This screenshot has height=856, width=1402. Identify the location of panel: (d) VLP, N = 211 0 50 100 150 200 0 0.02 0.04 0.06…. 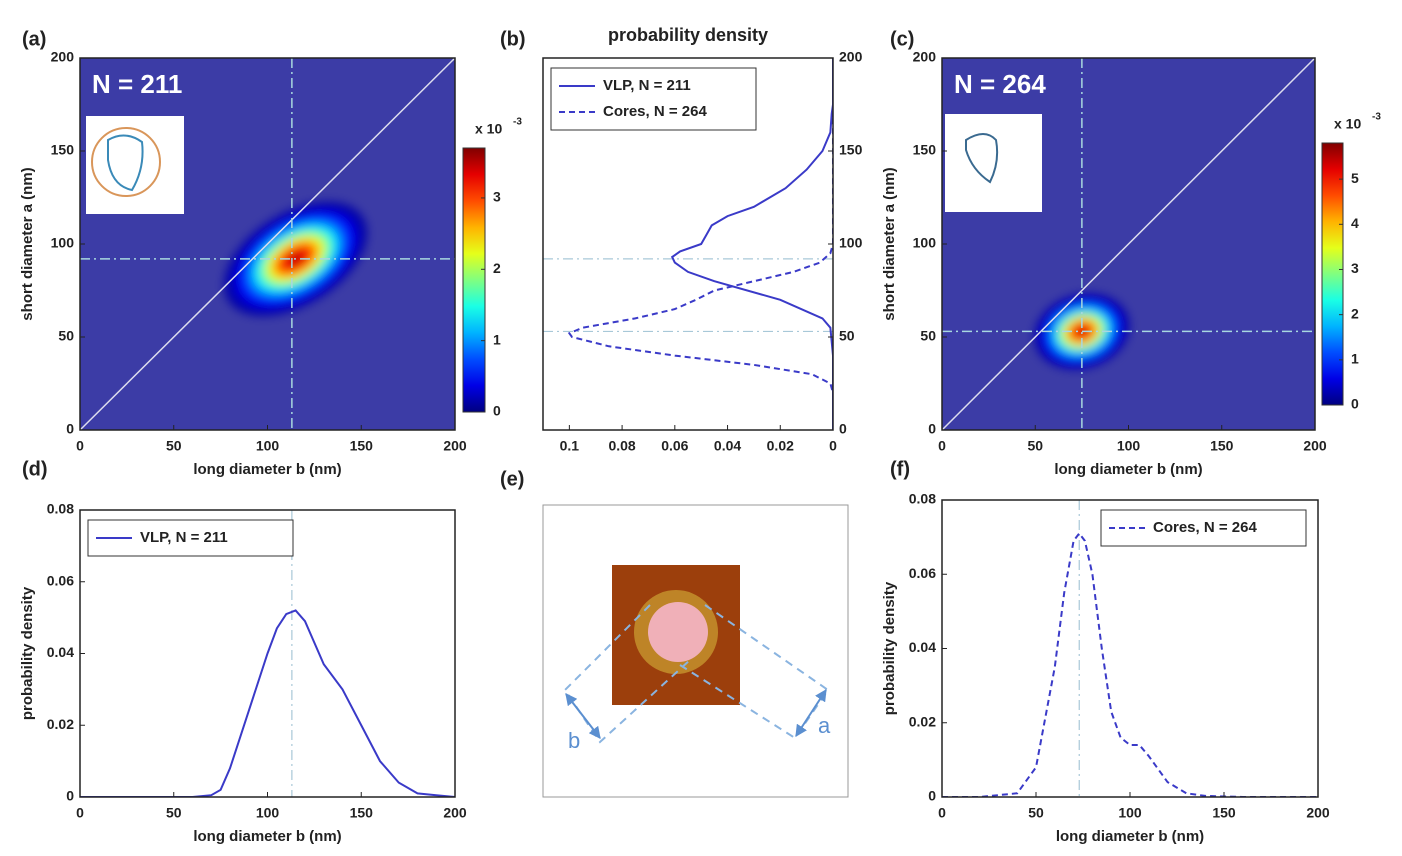
(243, 651).